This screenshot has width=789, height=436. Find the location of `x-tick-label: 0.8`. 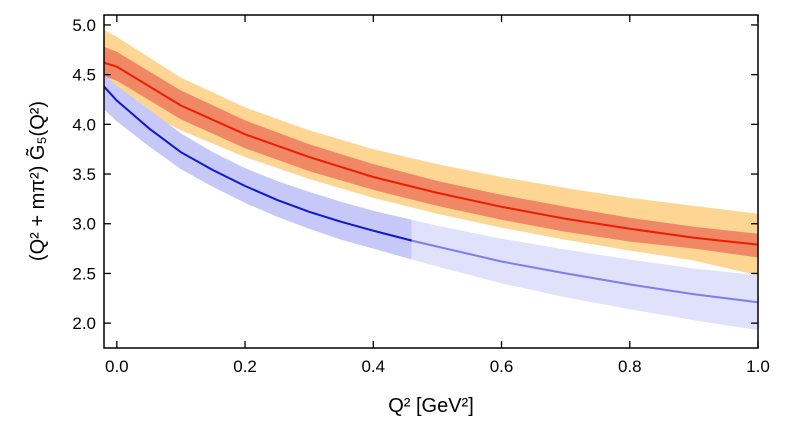

x-tick-label: 0.8 is located at coordinates (630, 366).